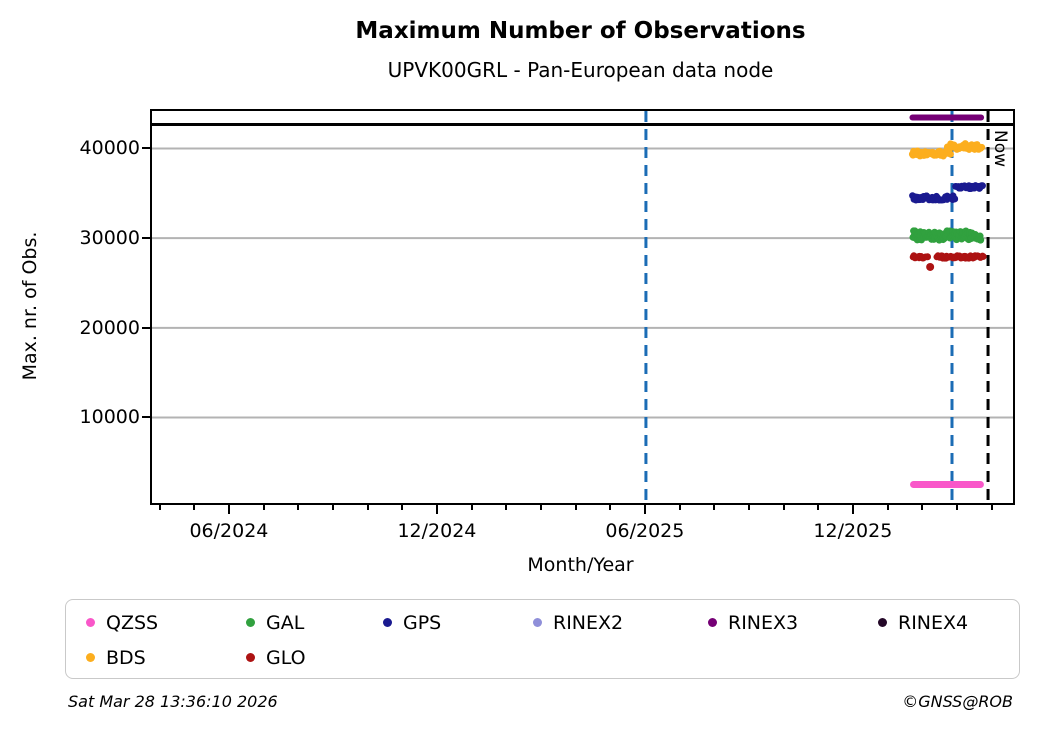 Image resolution: width=1040 pixels, height=734 pixels. I want to click on y-tick-label: 30000, so click(109, 238).